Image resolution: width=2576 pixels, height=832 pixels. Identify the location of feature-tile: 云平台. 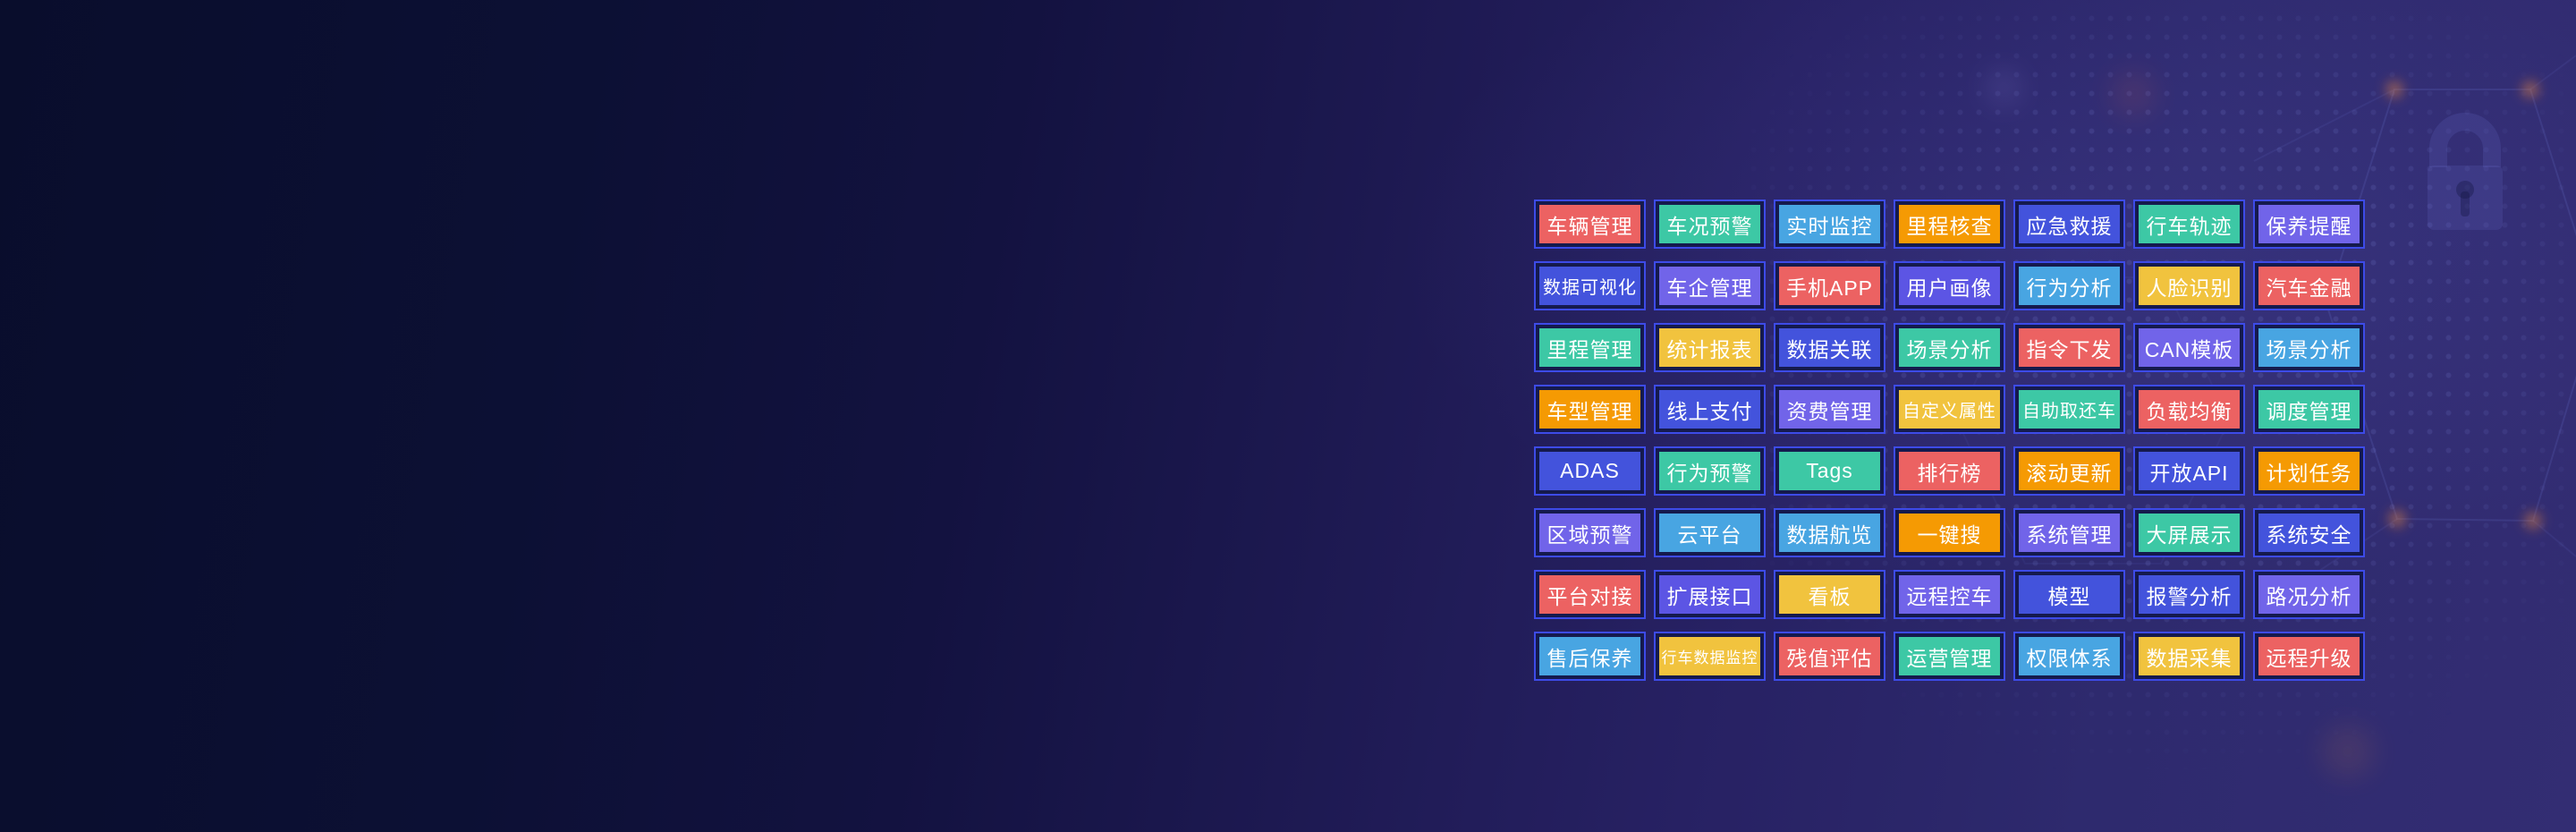
(1709, 533).